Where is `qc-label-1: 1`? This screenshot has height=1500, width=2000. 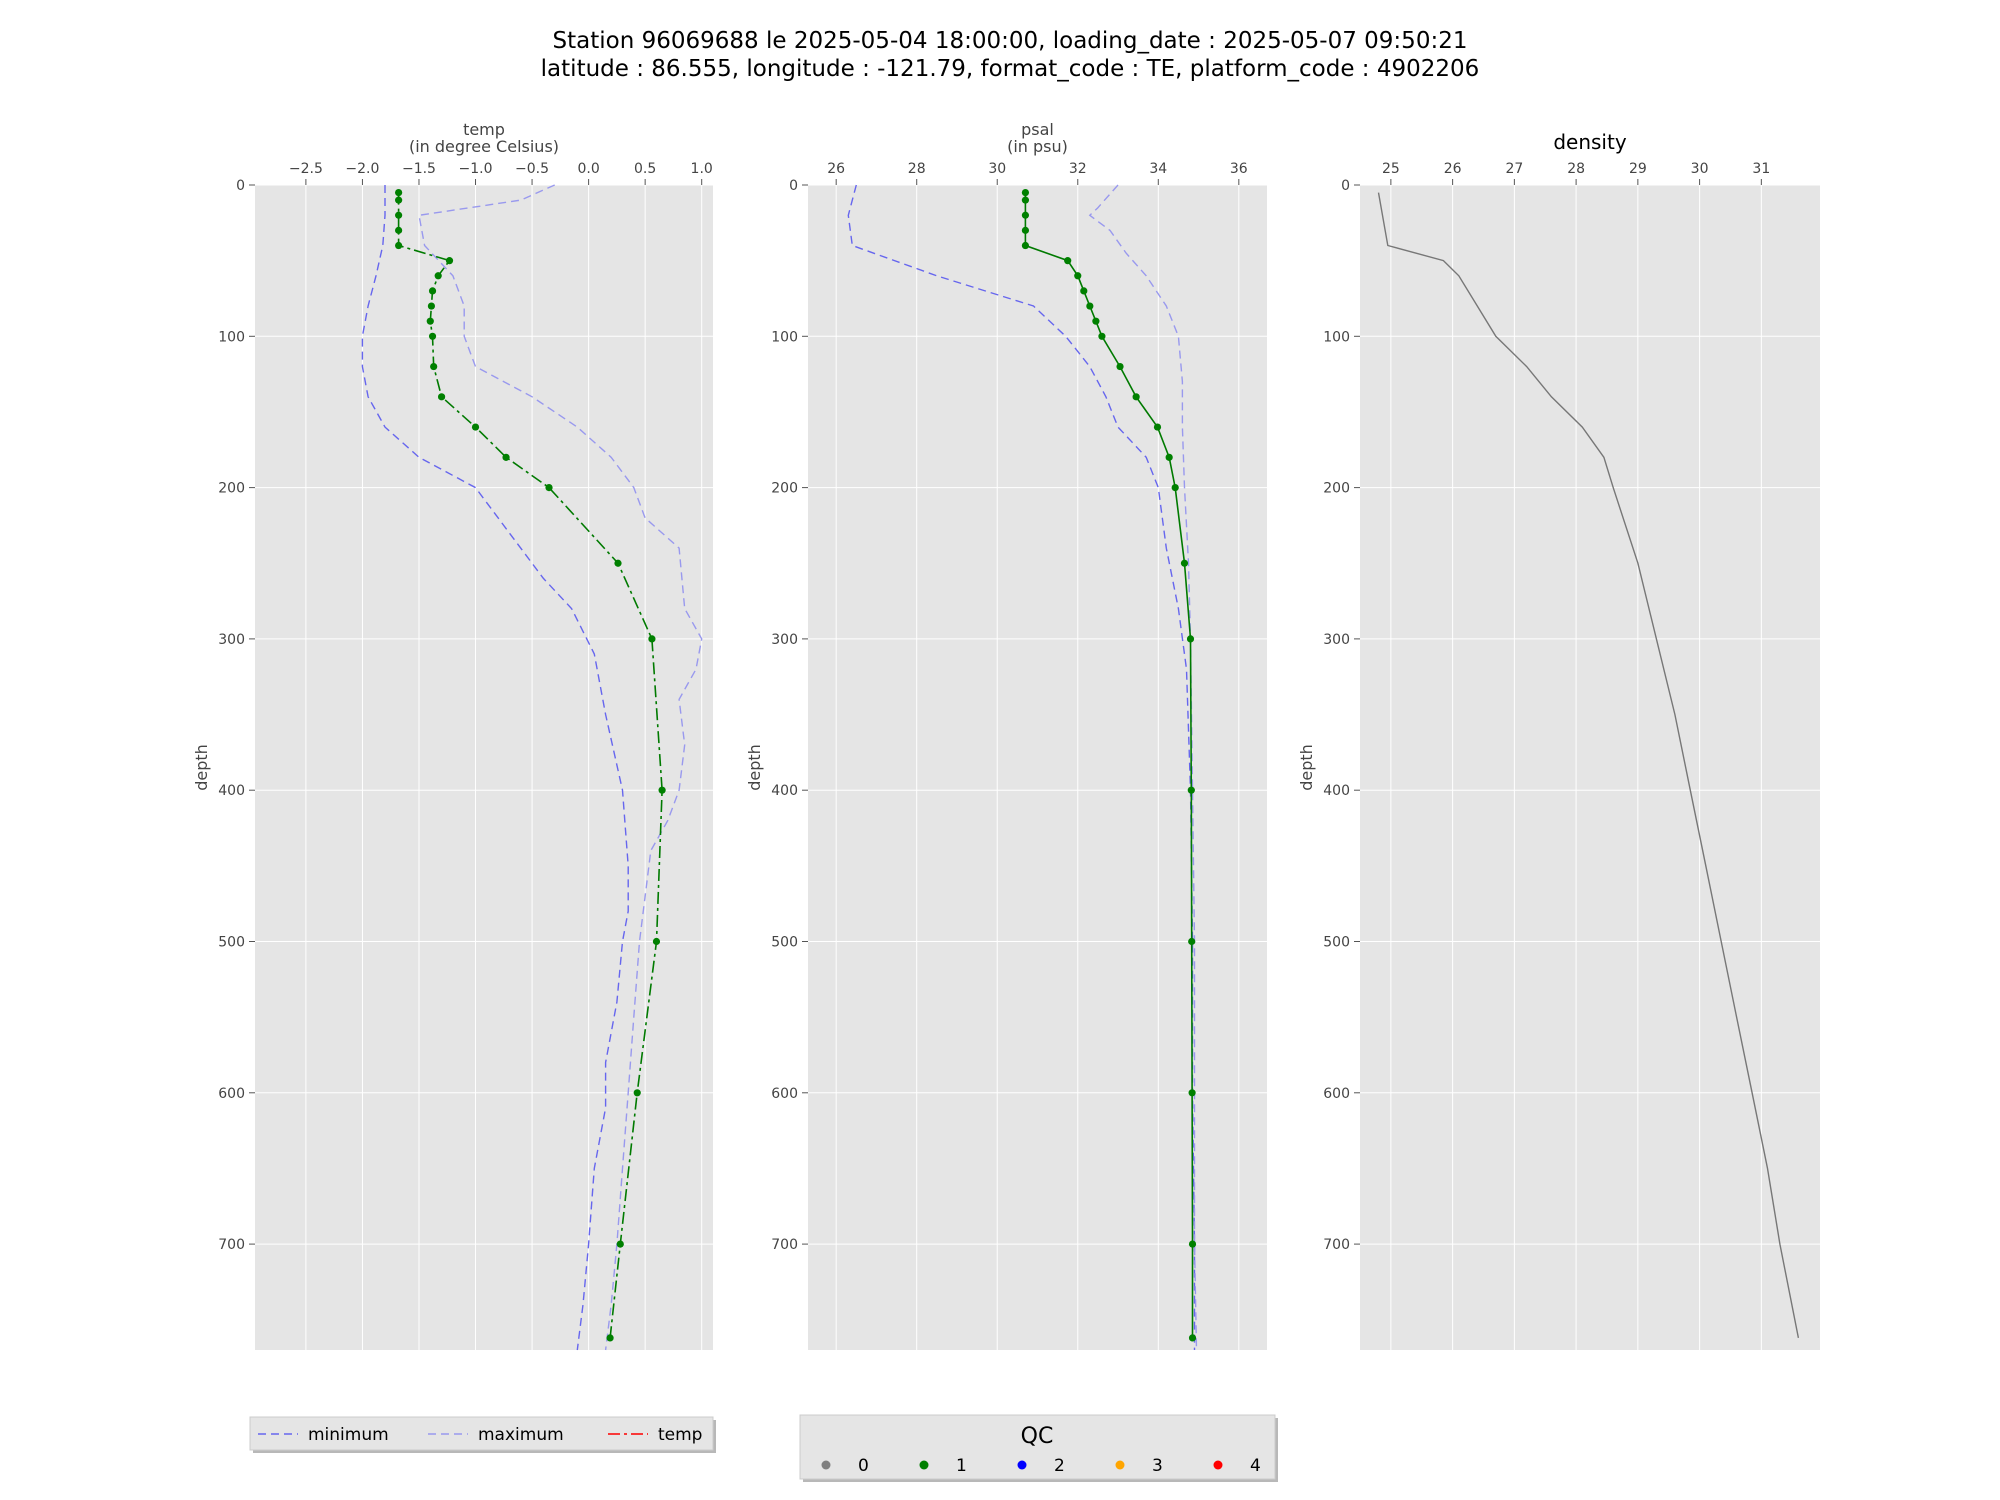
qc-label-1: 1 is located at coordinates (961, 1466).